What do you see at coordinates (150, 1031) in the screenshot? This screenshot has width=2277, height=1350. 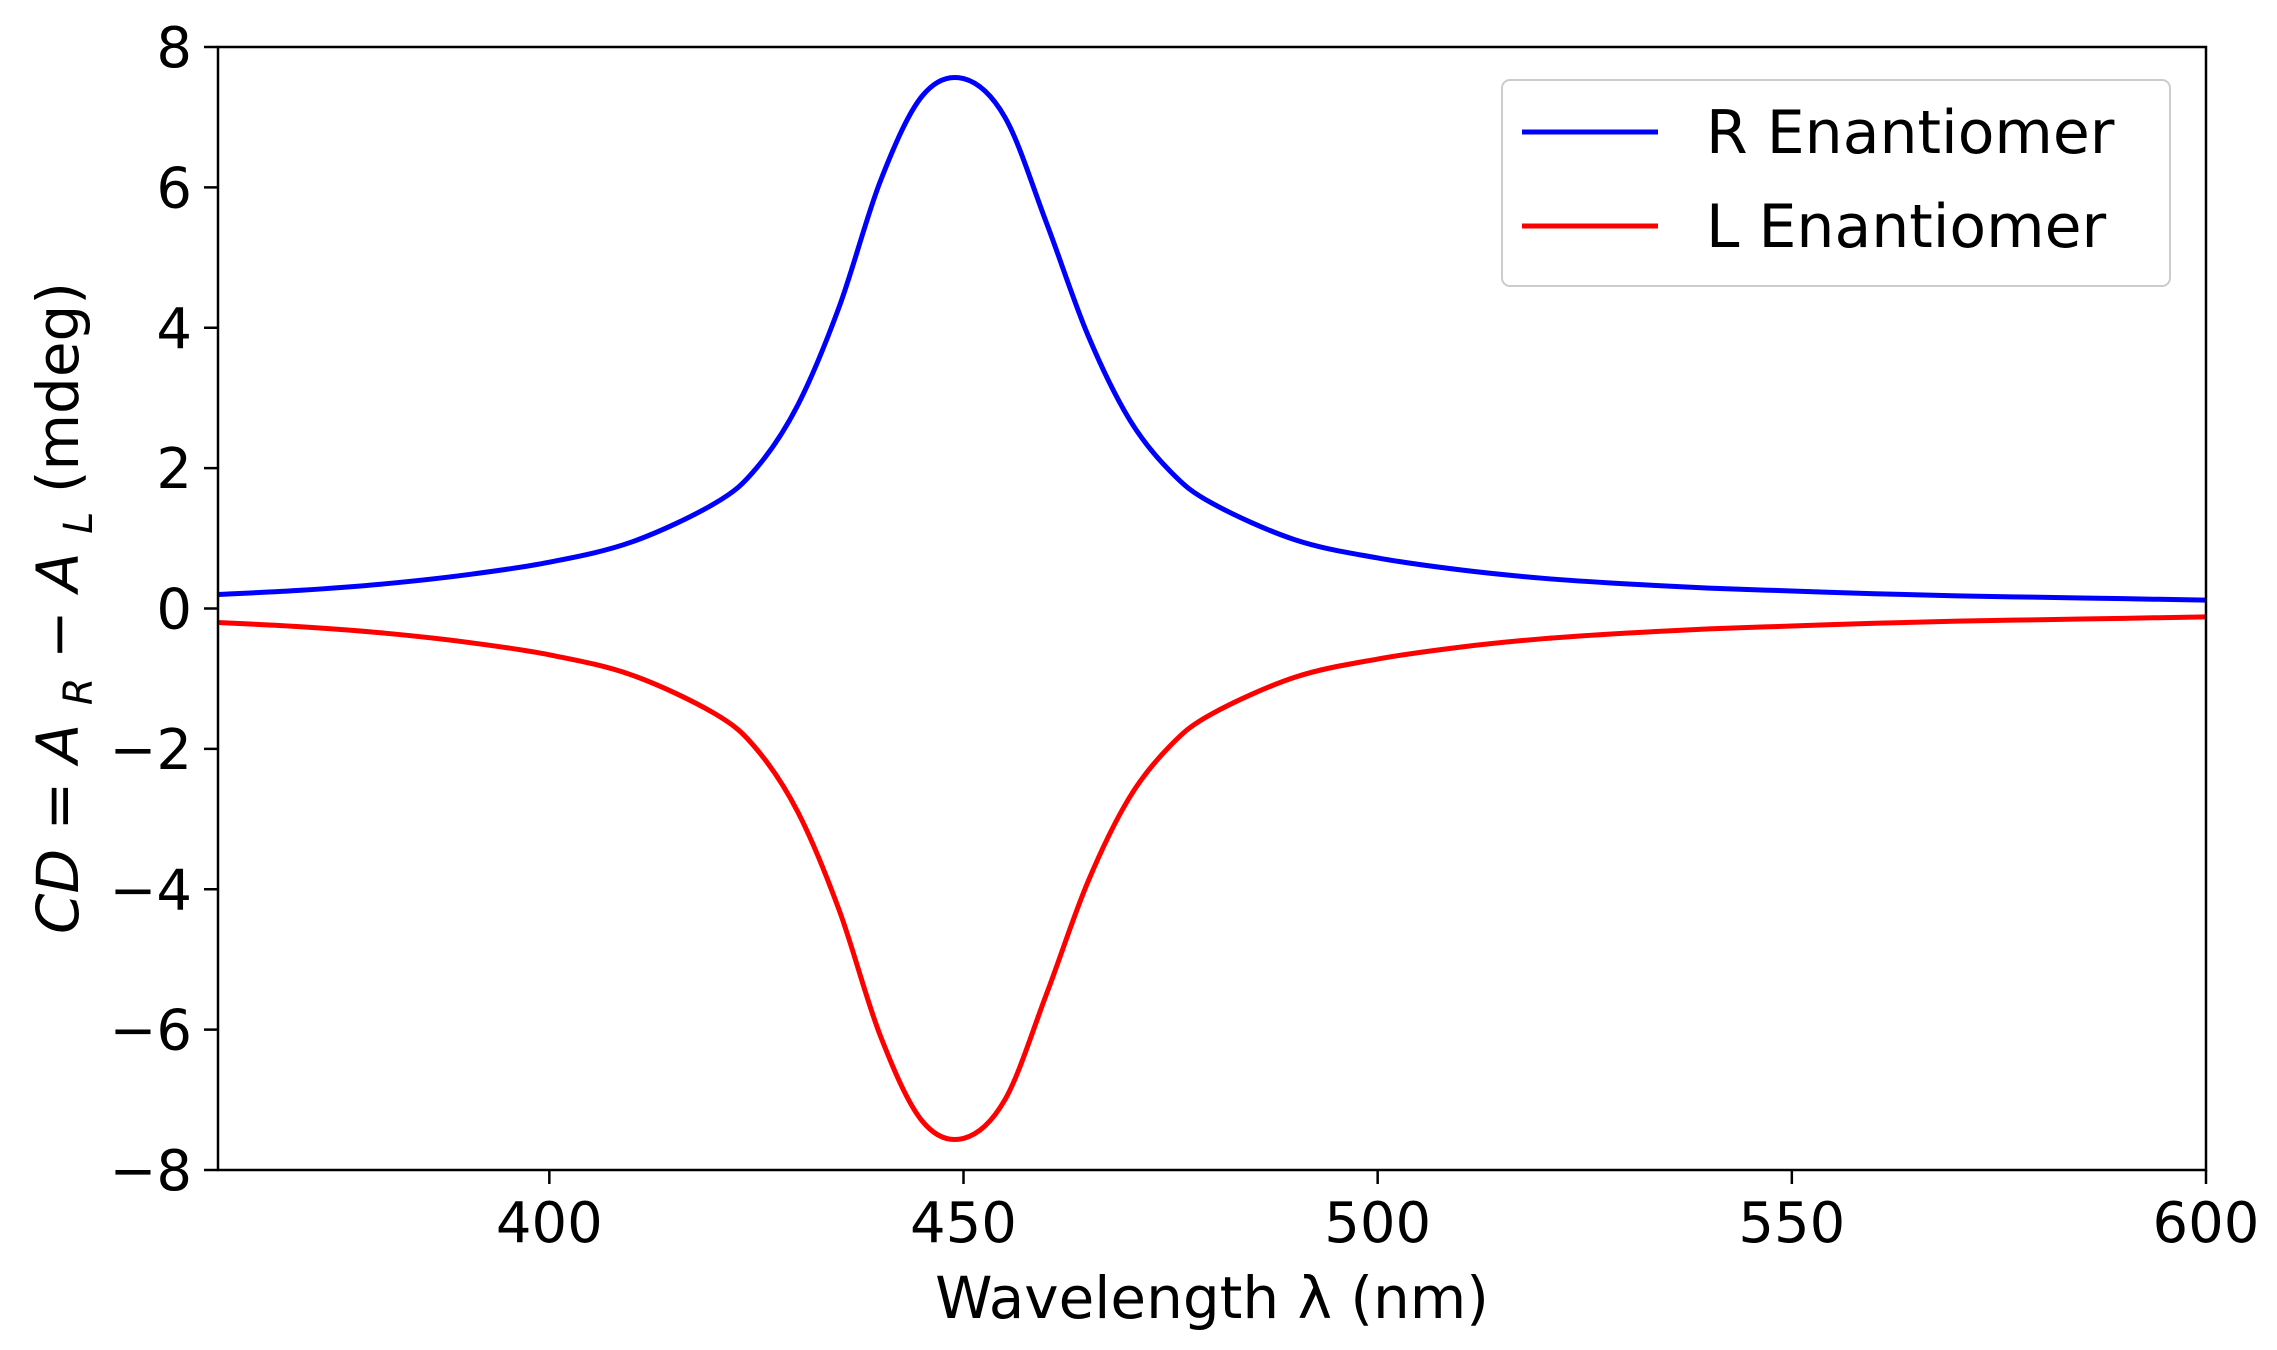 I see `y-tick-label: −6` at bounding box center [150, 1031].